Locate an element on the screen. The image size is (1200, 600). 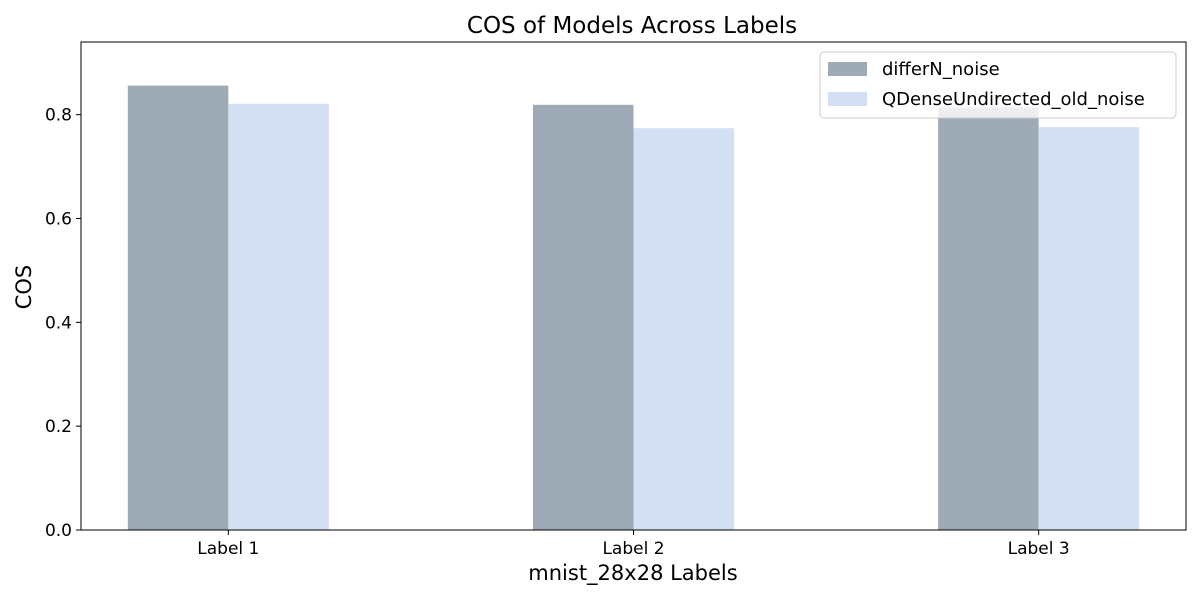
y-tick-label: 0.6 is located at coordinates (58, 220).